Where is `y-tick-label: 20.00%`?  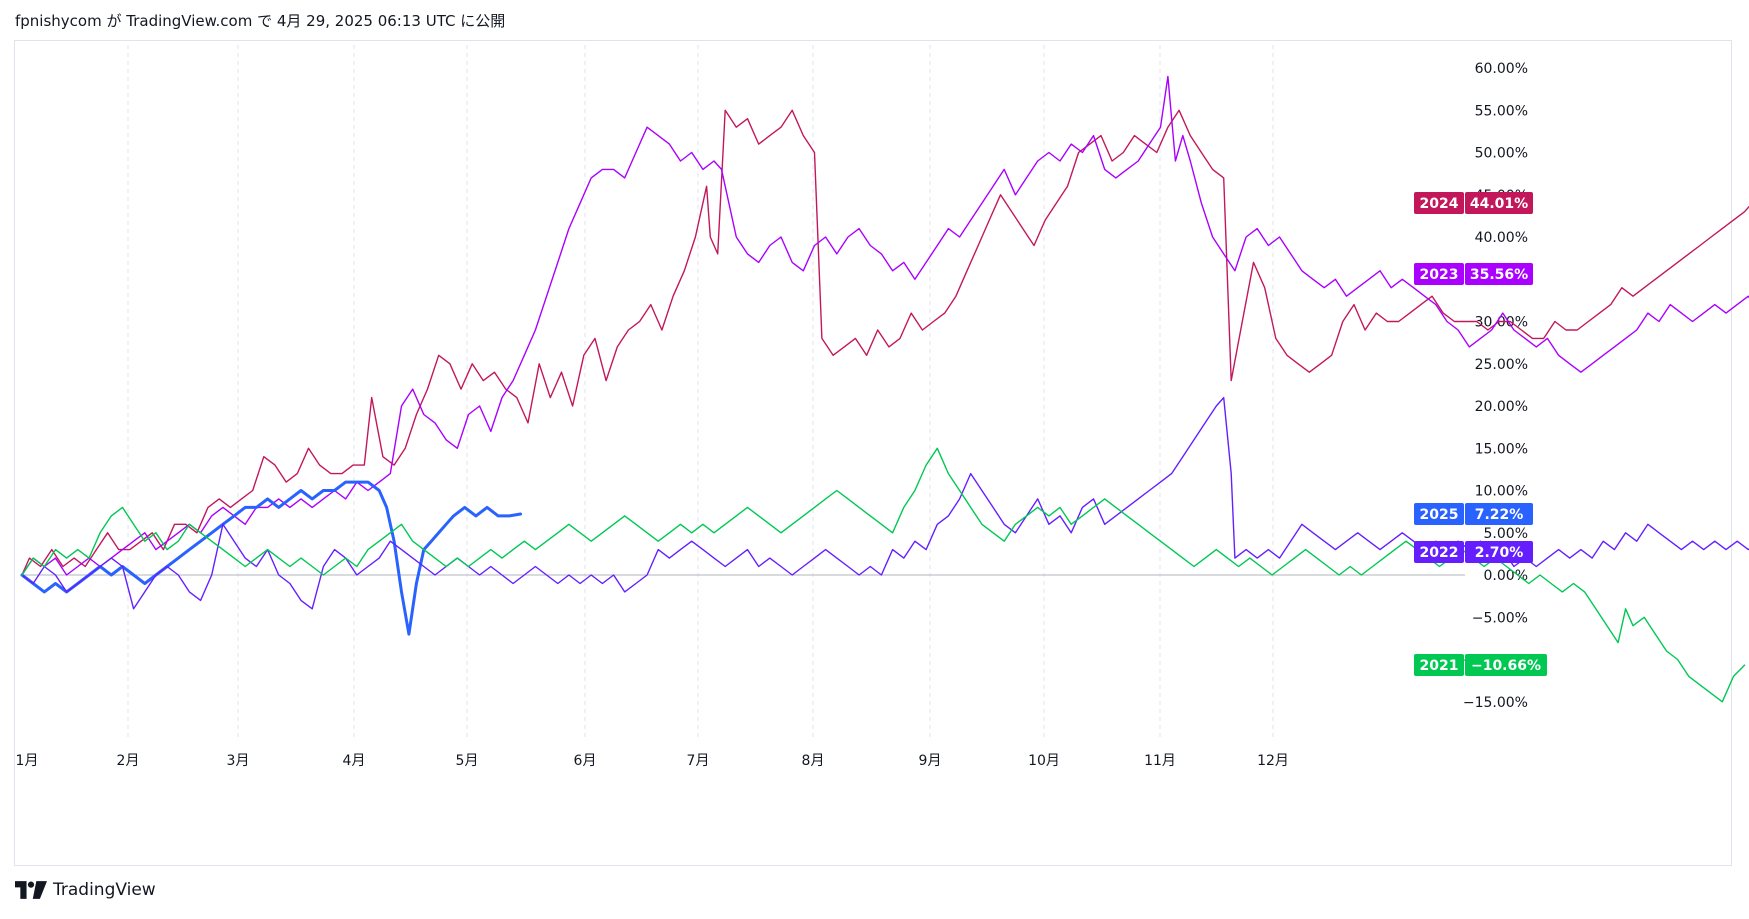
y-tick-label: 20.00% is located at coordinates (1501, 407).